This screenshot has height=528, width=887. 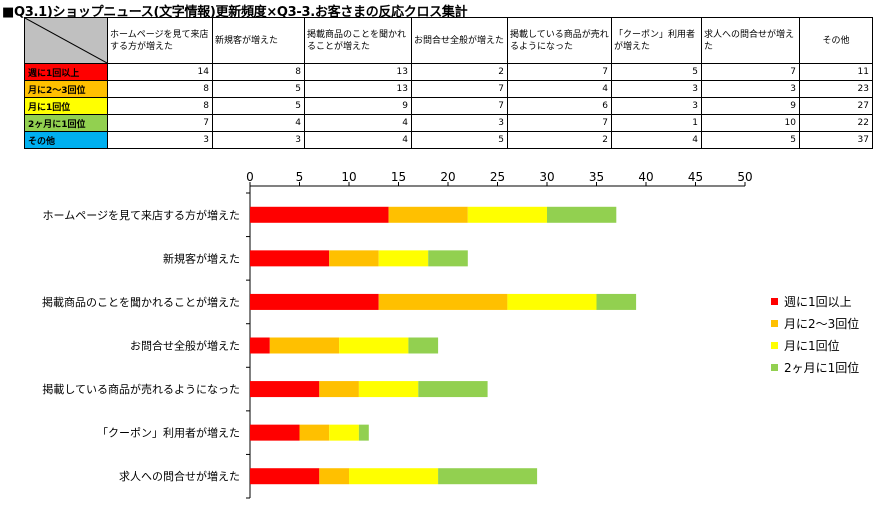 I want to click on y-category-label: 掲載している商品が売れるようになった, so click(x=141, y=389).